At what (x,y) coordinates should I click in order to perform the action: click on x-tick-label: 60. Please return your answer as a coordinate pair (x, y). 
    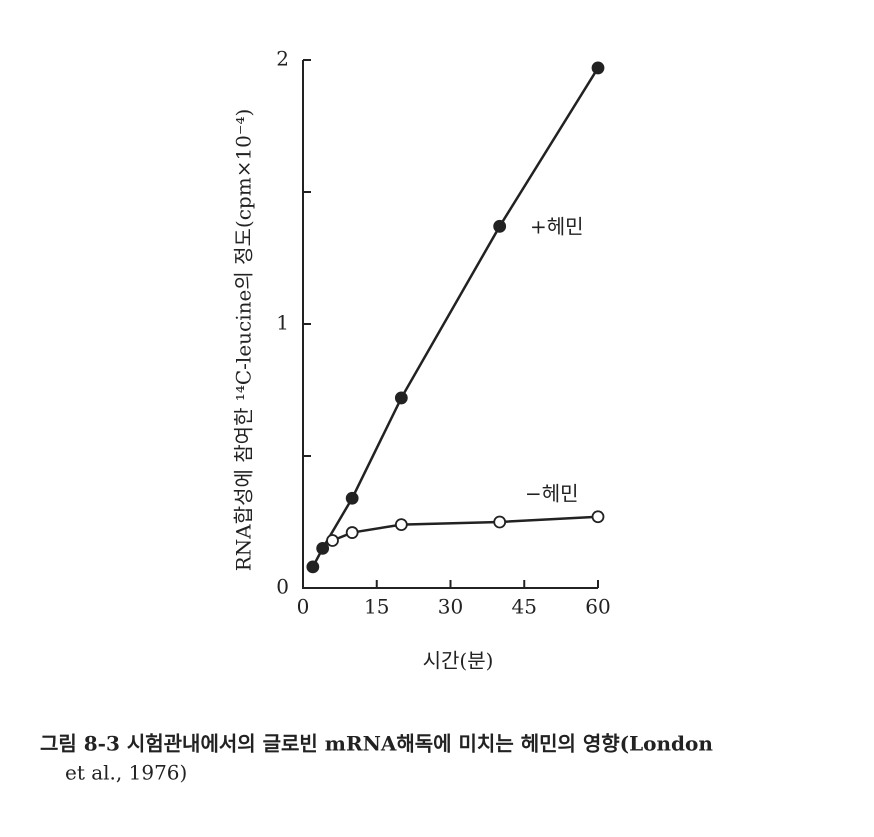
    Looking at the image, I should click on (597, 607).